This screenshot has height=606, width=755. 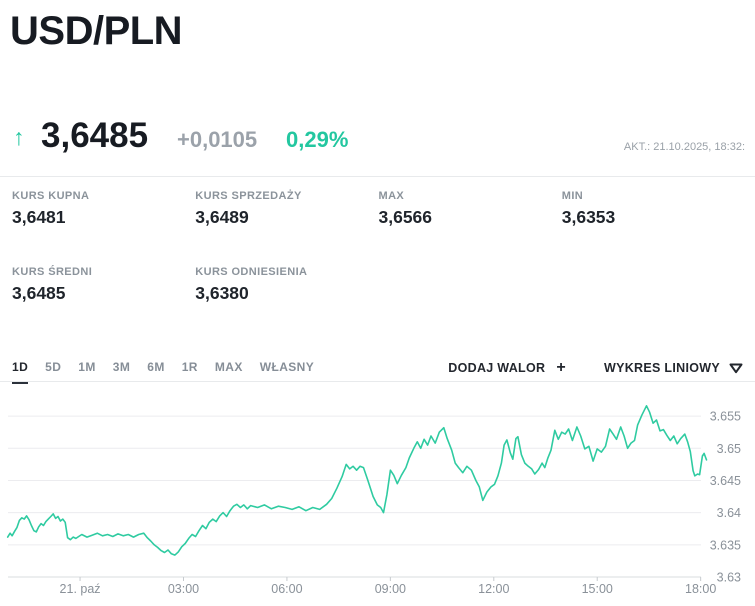 I want to click on page-title: USD/PLN, so click(x=96, y=31).